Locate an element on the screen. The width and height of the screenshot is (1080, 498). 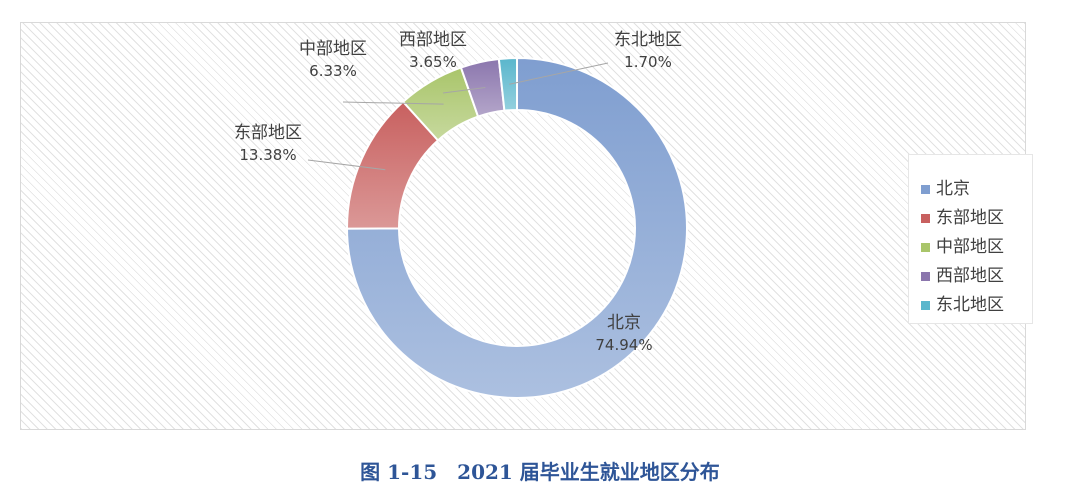
leader-line-central is located at coordinates (393, 103).